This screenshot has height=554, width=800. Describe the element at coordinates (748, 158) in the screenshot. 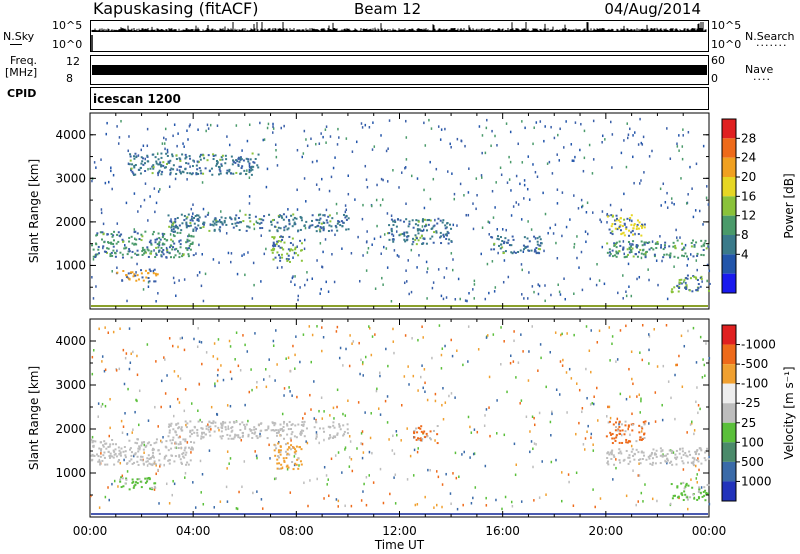

I see `power-panel-colorbar-tick: 24` at that location.